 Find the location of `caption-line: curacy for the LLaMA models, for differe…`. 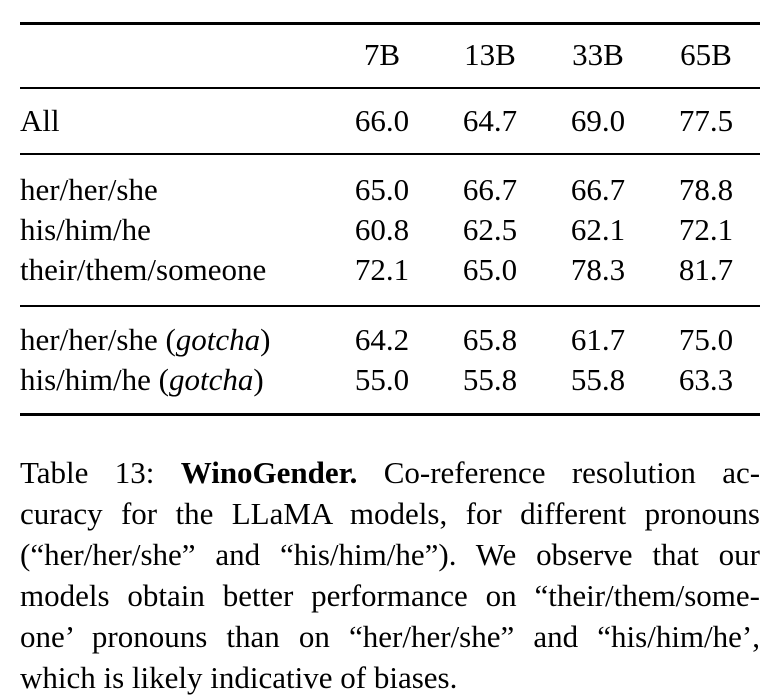

caption-line: curacy for the LLaMA models, for differe… is located at coordinates (390, 513).